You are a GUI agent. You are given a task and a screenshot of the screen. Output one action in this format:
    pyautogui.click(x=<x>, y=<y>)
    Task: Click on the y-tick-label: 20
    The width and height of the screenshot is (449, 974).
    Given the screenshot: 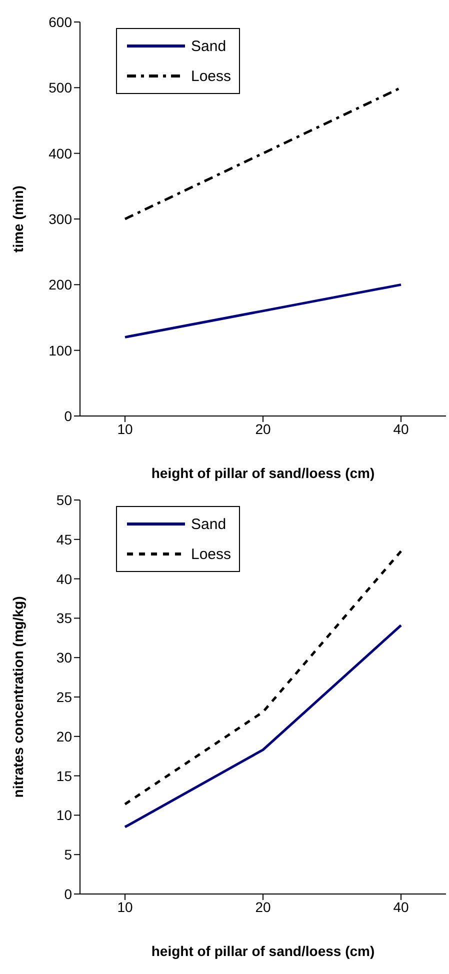 What is the action you would take?
    pyautogui.click(x=64, y=736)
    